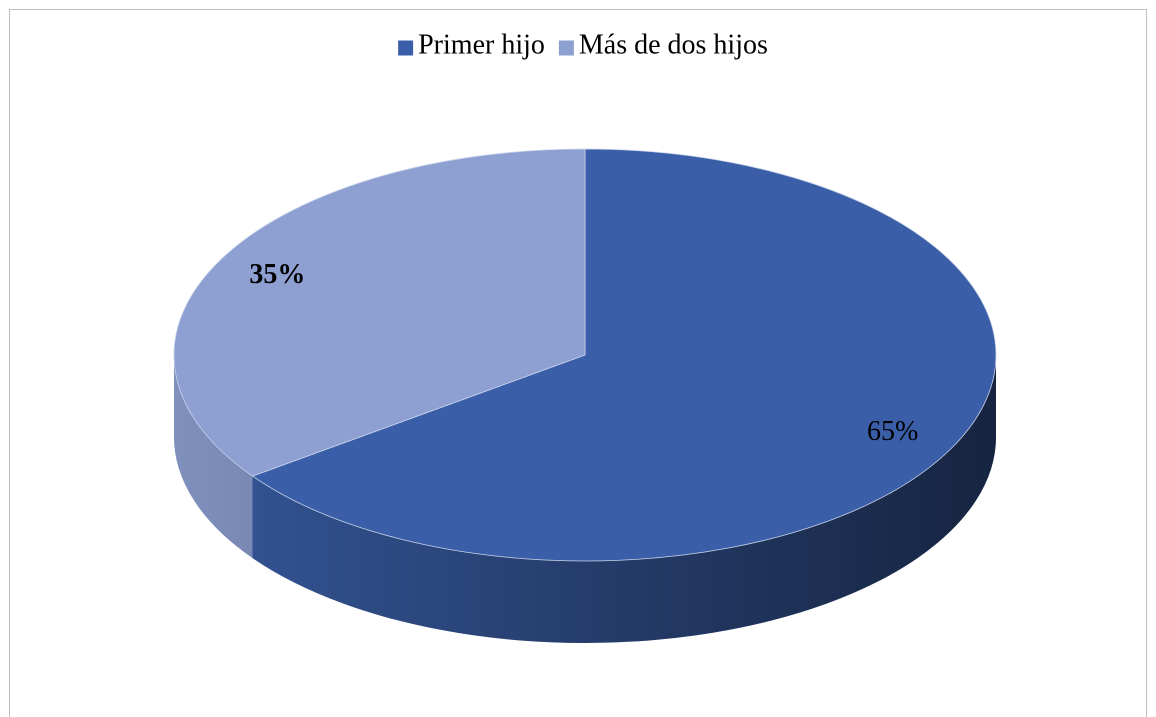  Describe the element at coordinates (213, 457) in the screenshot. I see `slice-side-shade` at that location.